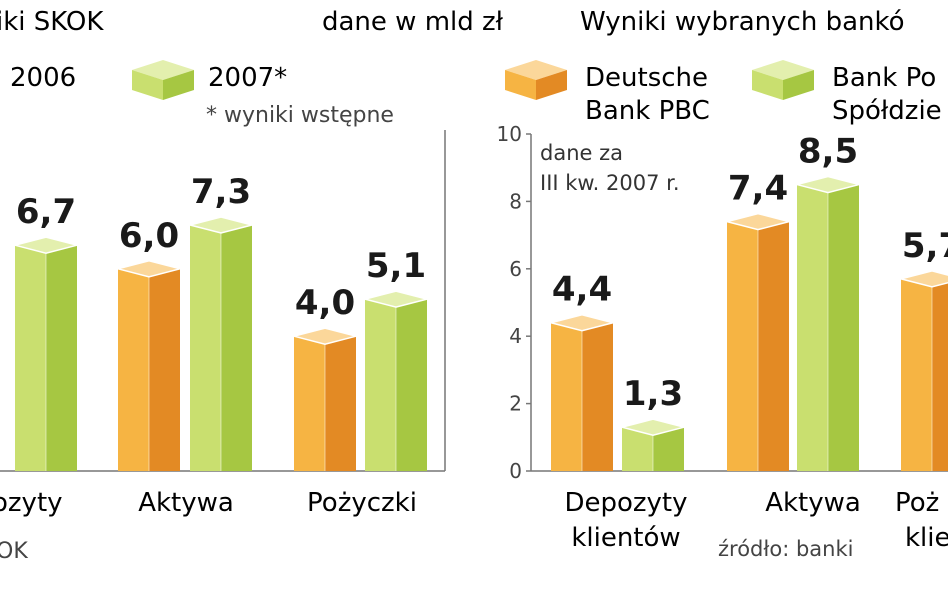  I want to click on right-value-label-1-1: 8,5, so click(828, 152).